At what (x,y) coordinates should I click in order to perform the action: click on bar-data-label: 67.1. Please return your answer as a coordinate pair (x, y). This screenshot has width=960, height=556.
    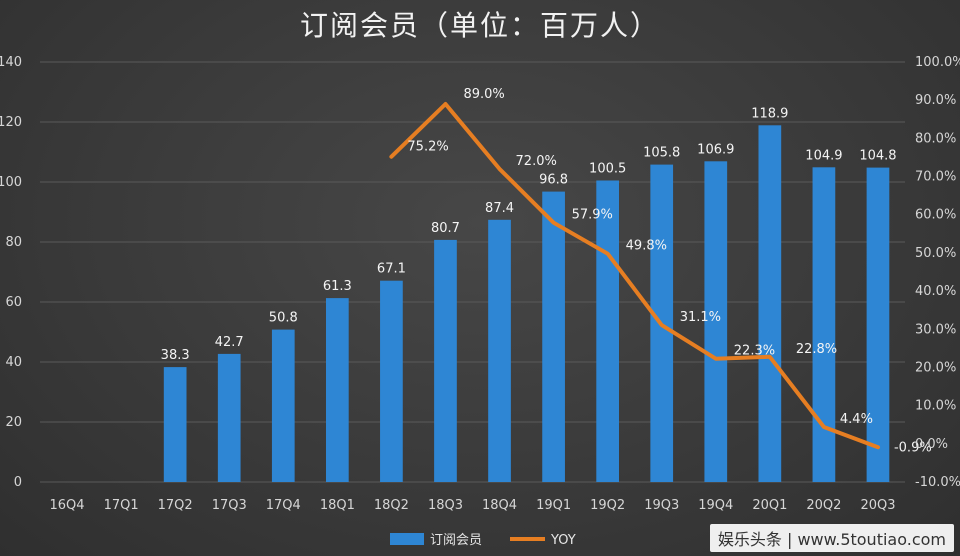
    Looking at the image, I should click on (391, 269).